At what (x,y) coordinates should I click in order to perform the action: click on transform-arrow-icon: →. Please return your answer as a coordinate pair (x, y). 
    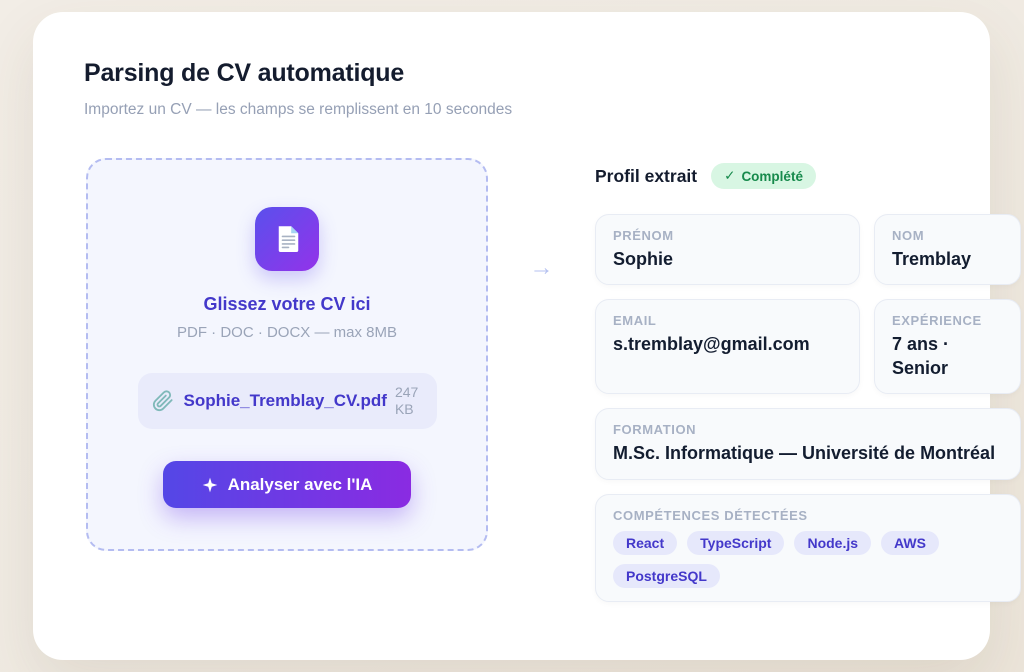
    Looking at the image, I should click on (541, 267).